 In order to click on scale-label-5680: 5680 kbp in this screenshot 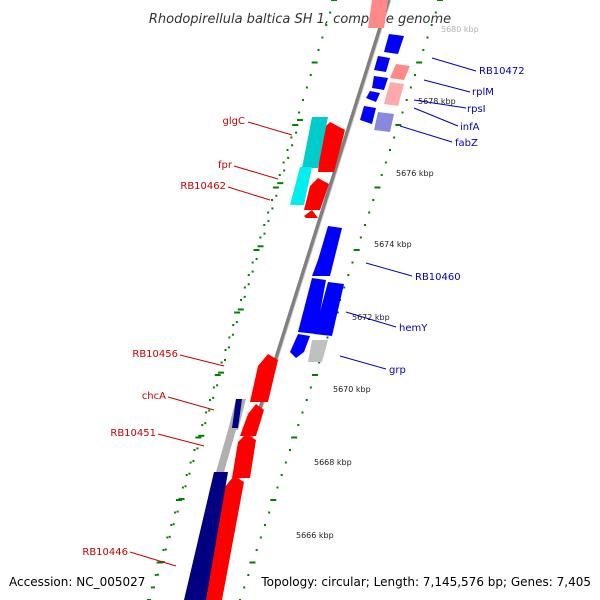, I will do `click(460, 29)`.